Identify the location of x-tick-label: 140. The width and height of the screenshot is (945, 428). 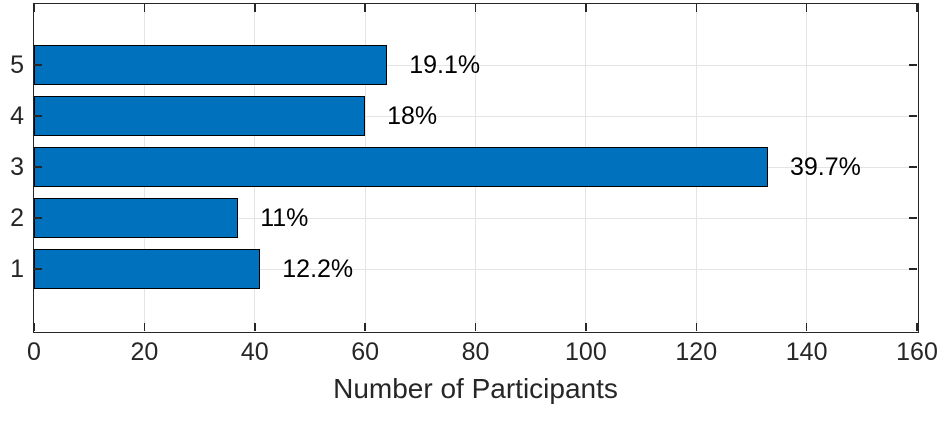
(806, 352).